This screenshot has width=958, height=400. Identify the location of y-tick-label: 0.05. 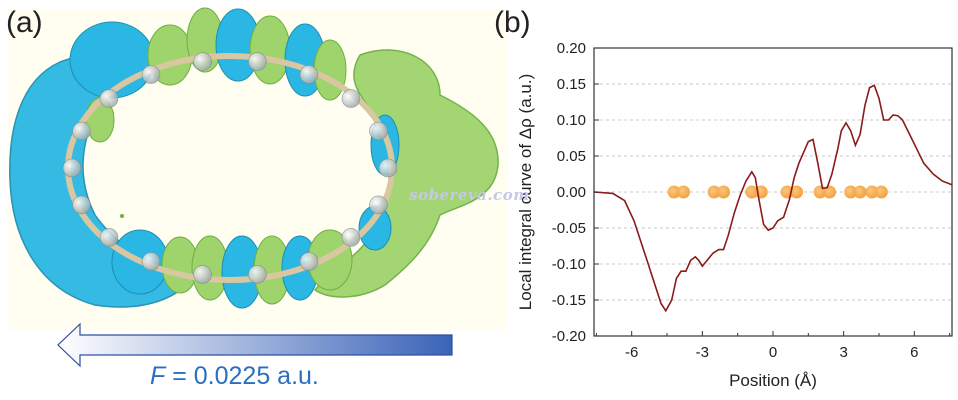
(571, 156).